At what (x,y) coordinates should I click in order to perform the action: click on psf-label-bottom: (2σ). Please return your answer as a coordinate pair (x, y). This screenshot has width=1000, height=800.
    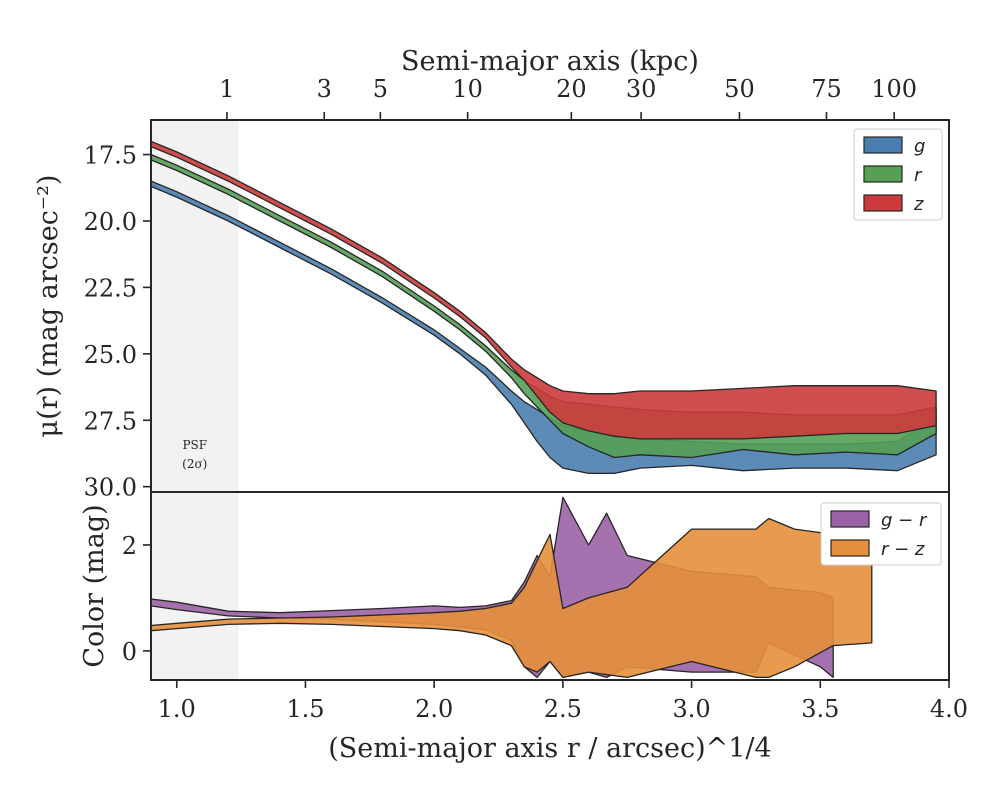
    Looking at the image, I should click on (194, 464).